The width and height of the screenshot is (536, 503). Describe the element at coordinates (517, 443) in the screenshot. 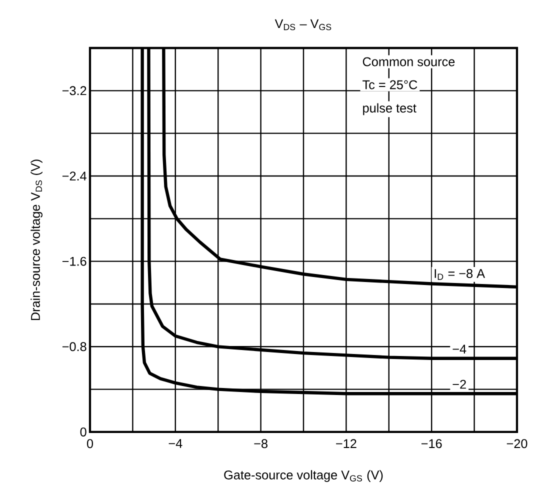

I see `x-tick-label: −20` at that location.